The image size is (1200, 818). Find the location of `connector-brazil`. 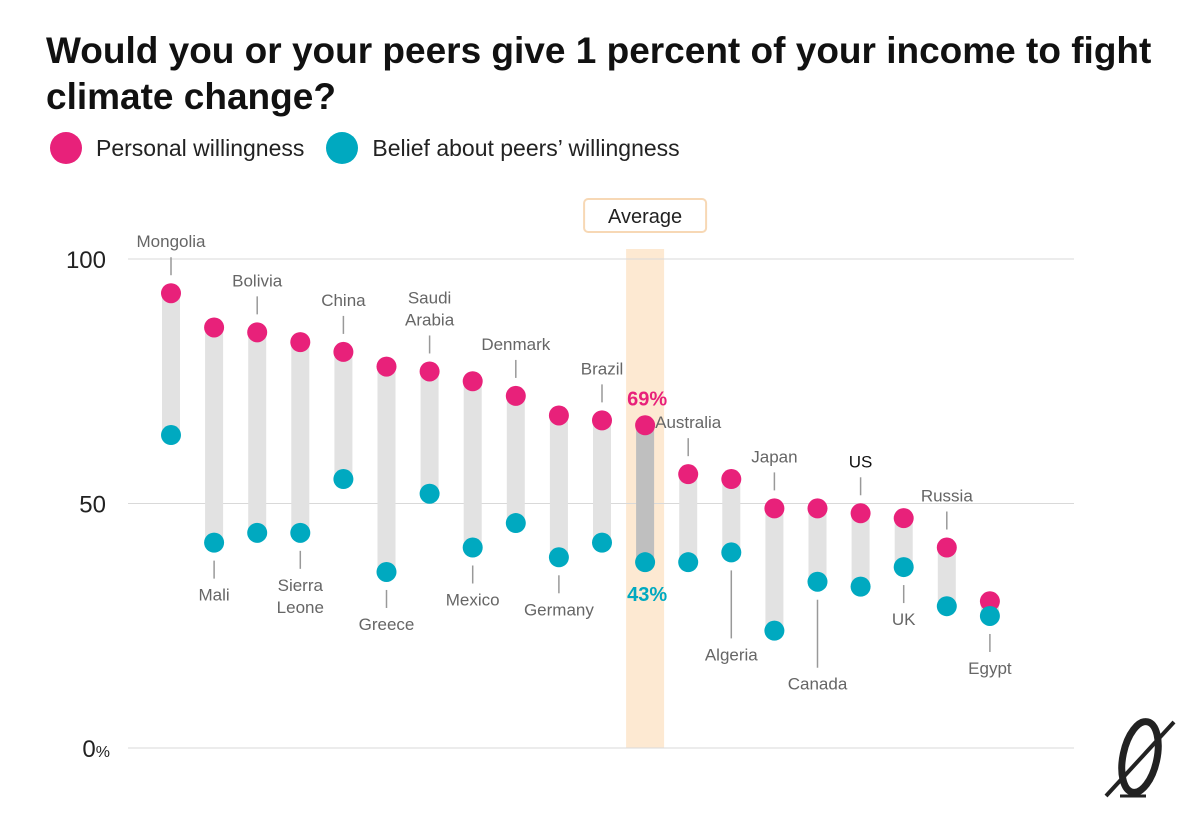

connector-brazil is located at coordinates (602, 481).